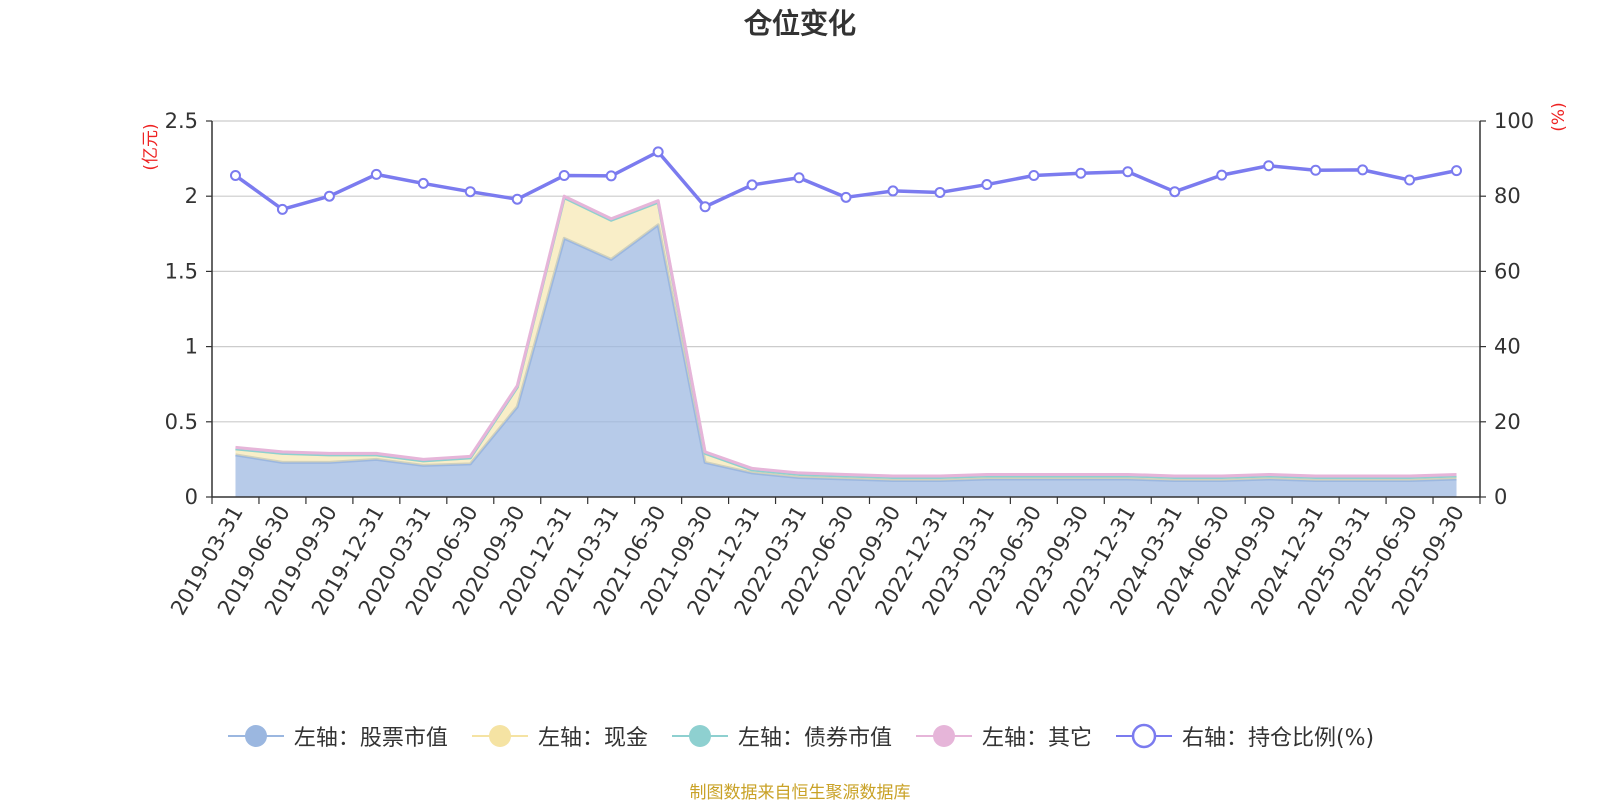 This screenshot has width=1600, height=803. Describe the element at coordinates (370, 738) in the screenshot. I see `legend-label: 左轴：股票市值` at that location.